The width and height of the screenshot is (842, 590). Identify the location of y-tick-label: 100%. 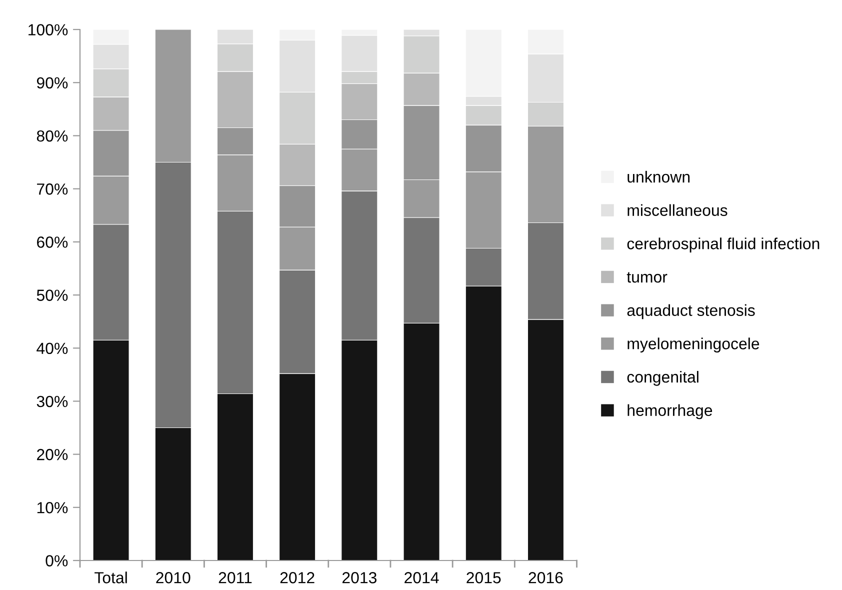
(48, 30).